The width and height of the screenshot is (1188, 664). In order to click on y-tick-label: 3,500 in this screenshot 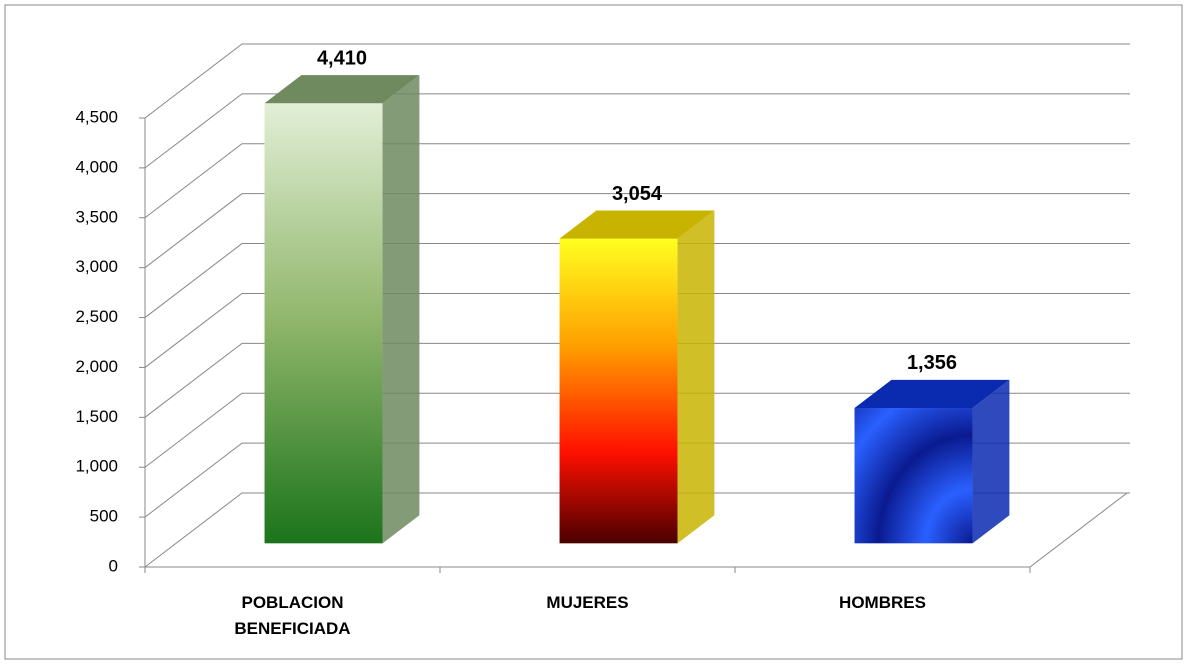, I will do `click(96, 216)`.